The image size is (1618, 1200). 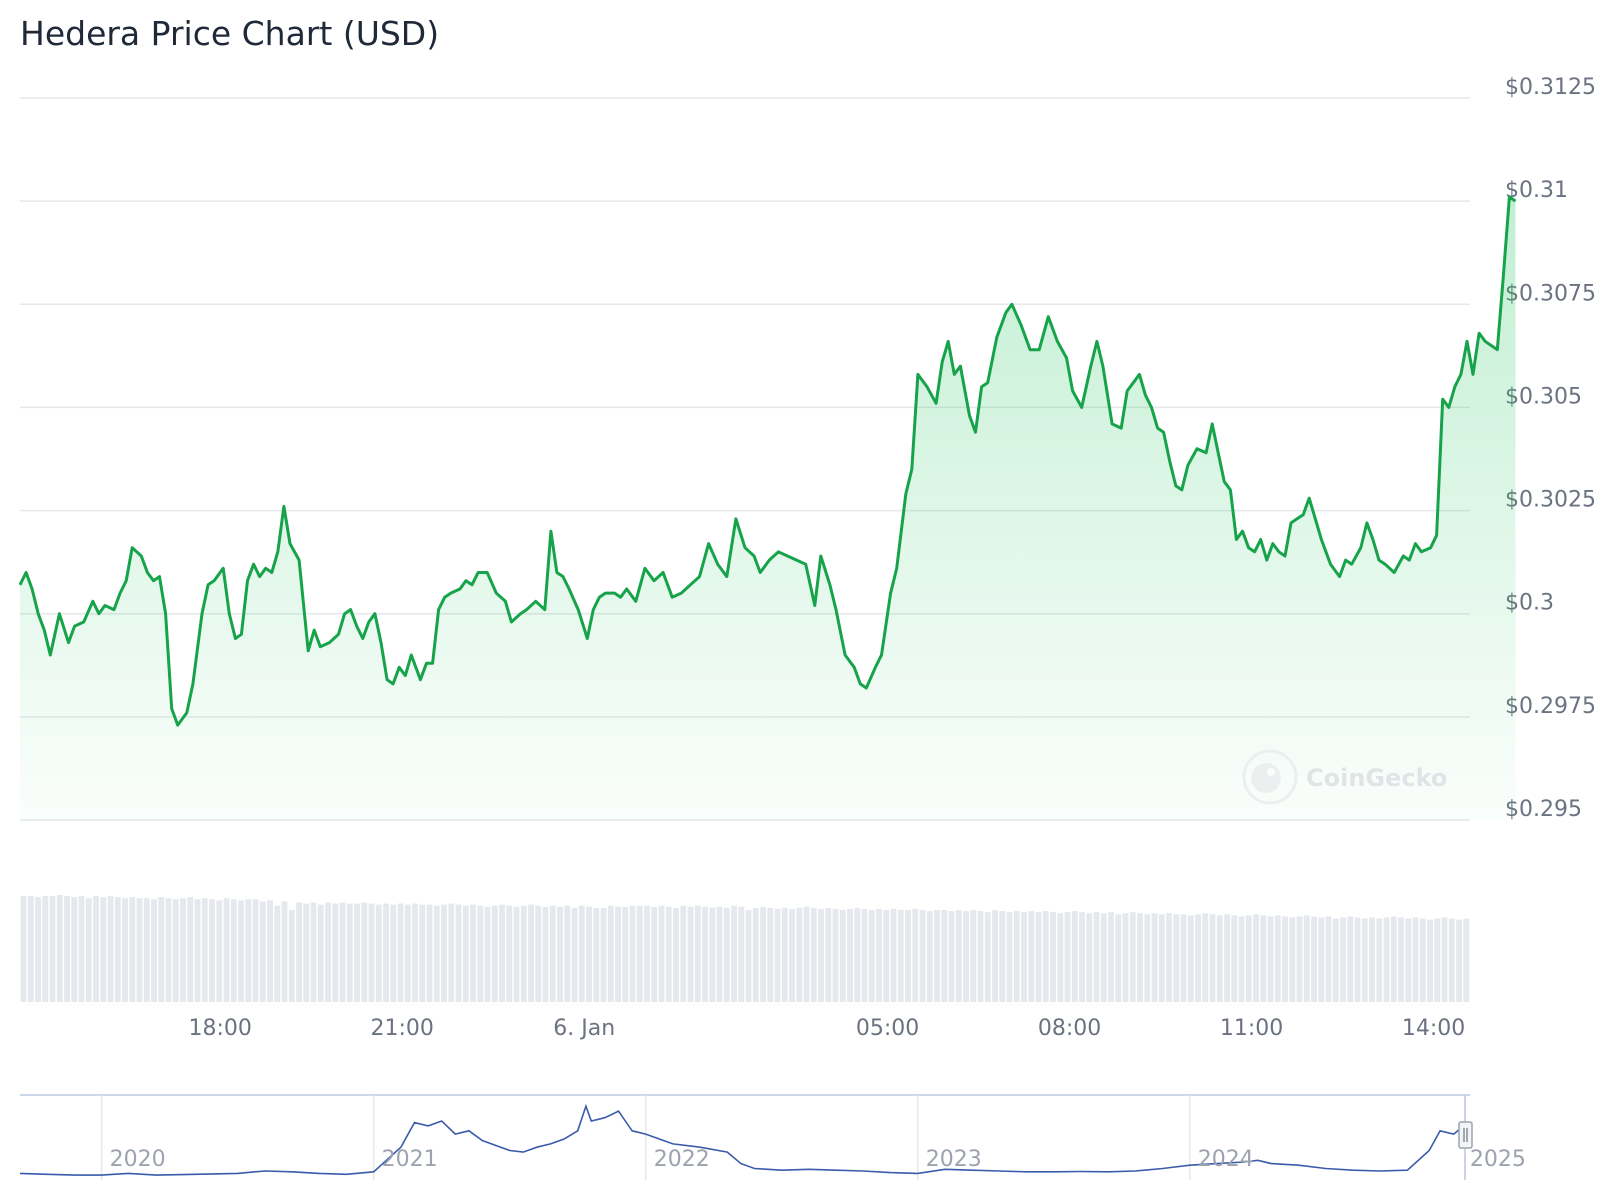 What do you see at coordinates (138, 1159) in the screenshot?
I see `navigator-tick-label: 2020` at bounding box center [138, 1159].